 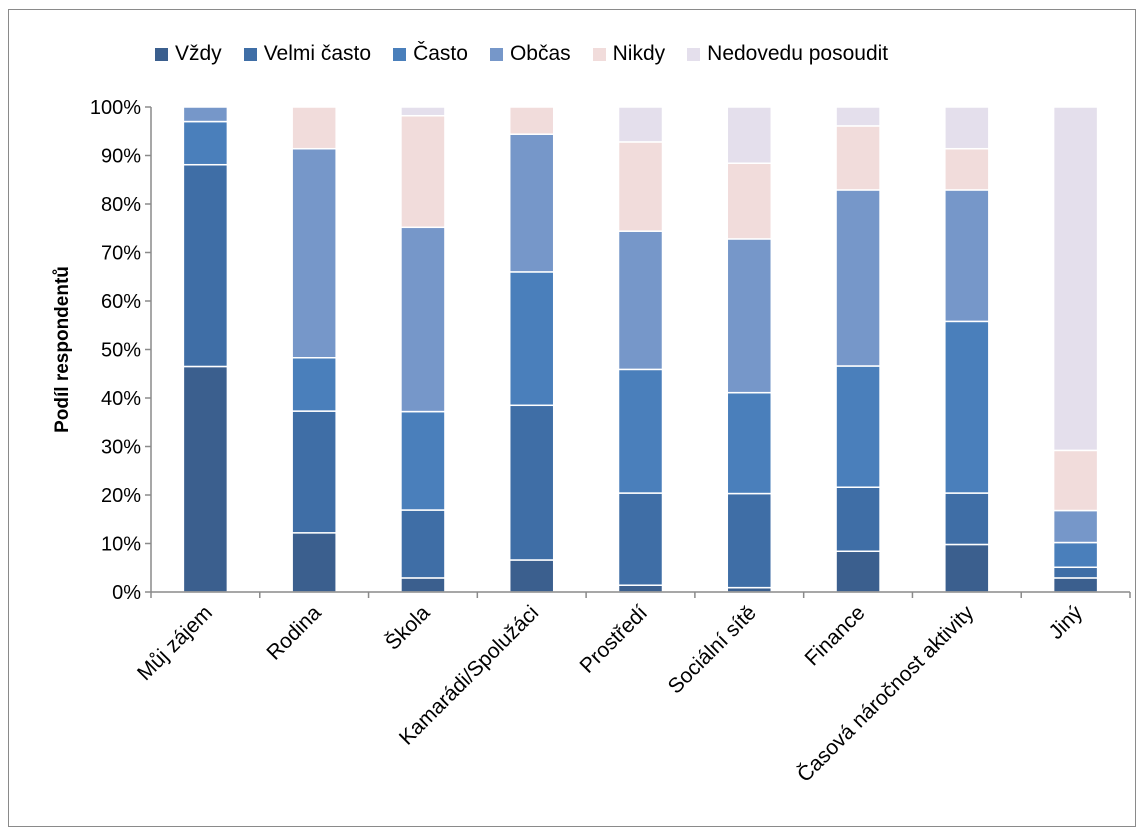 What do you see at coordinates (834, 635) in the screenshot?
I see `x-category-label: Finance` at bounding box center [834, 635].